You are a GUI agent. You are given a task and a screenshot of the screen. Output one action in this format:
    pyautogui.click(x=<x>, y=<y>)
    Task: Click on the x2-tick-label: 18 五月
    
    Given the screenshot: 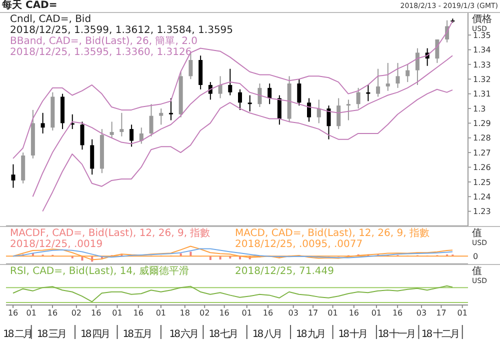 What is the action you would take?
    pyautogui.click(x=137, y=334)
    